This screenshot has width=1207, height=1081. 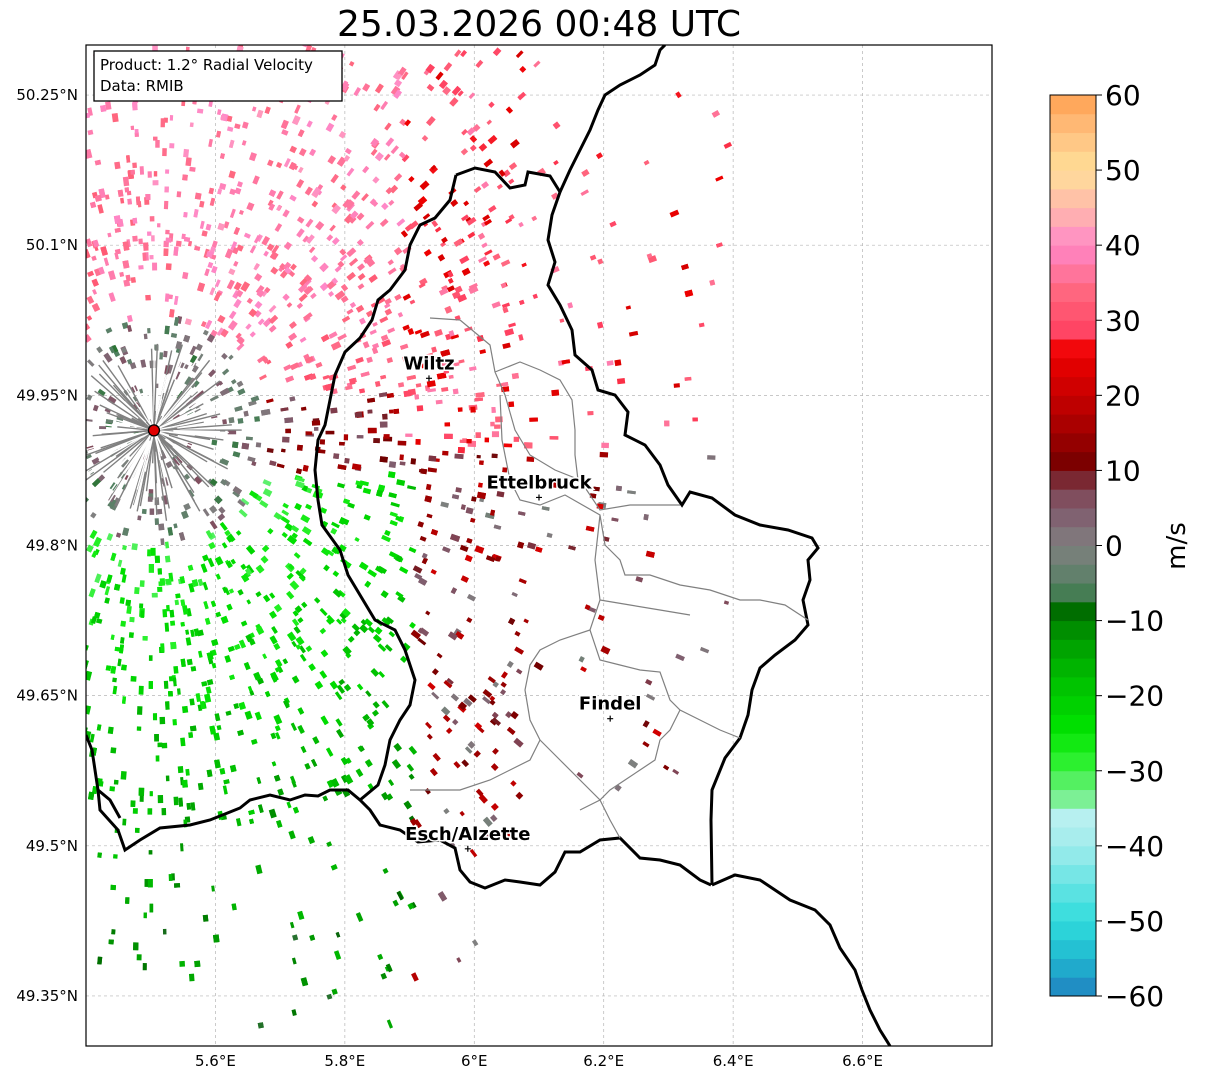 I want to click on national-border-de-north, so click(x=612, y=119).